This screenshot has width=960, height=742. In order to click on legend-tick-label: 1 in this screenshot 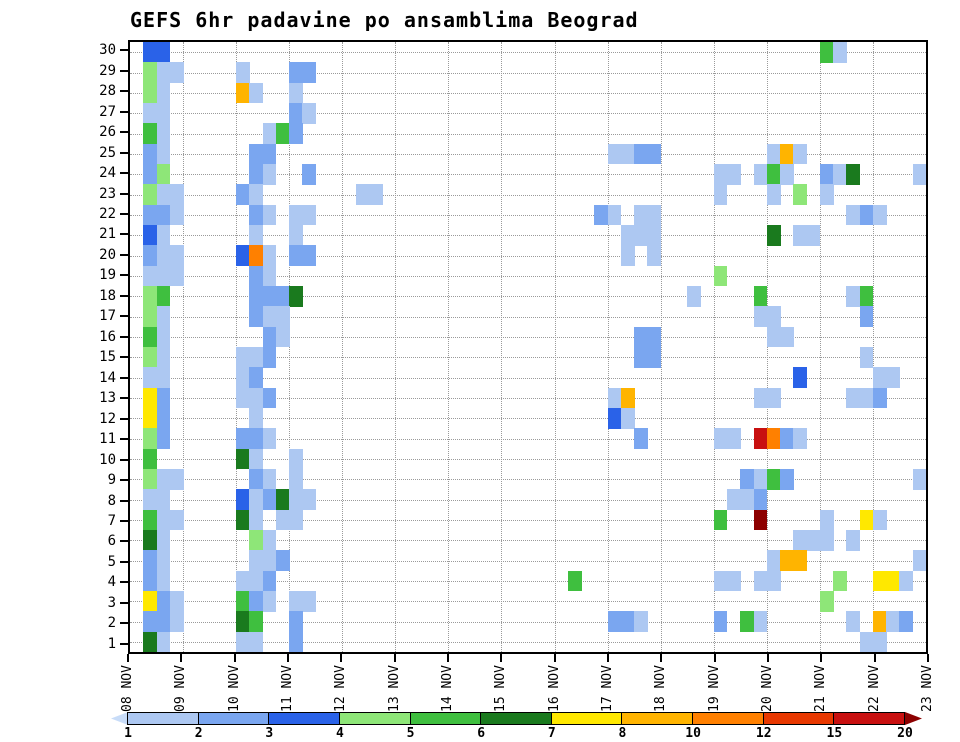, I will do `click(128, 733)`.